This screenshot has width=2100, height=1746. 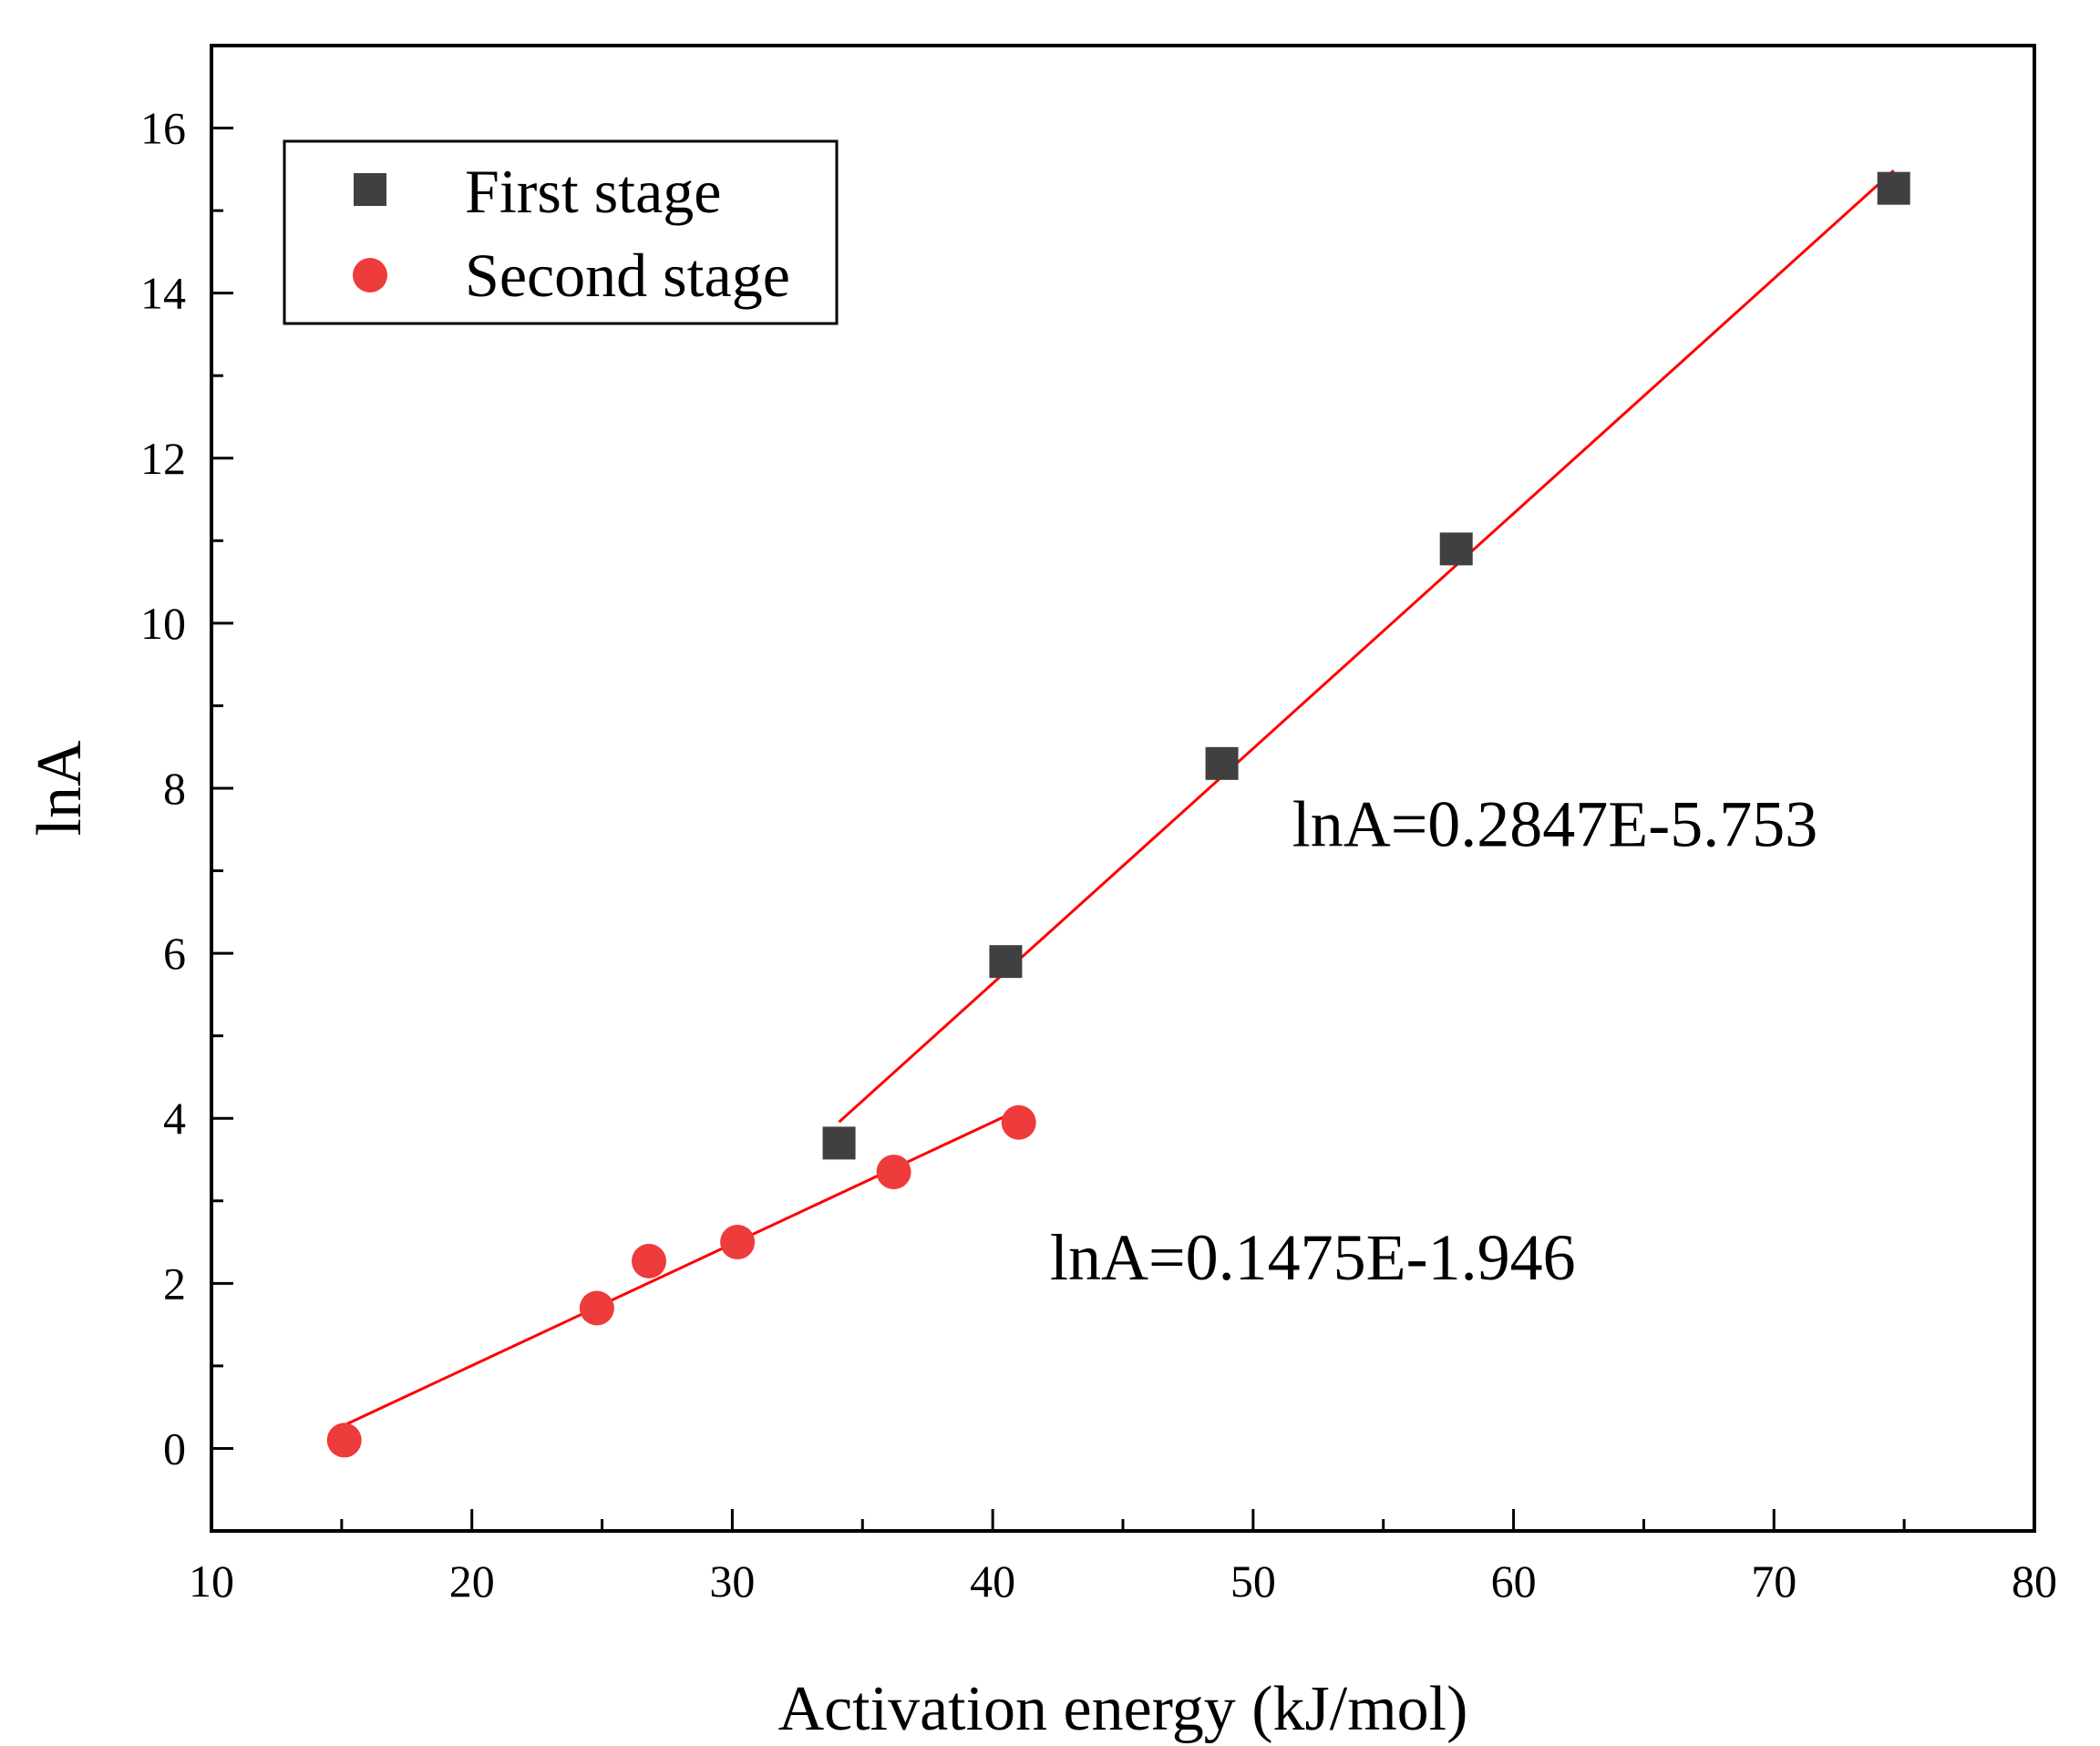 What do you see at coordinates (1774, 1582) in the screenshot?
I see `x-tick-label-70: 70` at bounding box center [1774, 1582].